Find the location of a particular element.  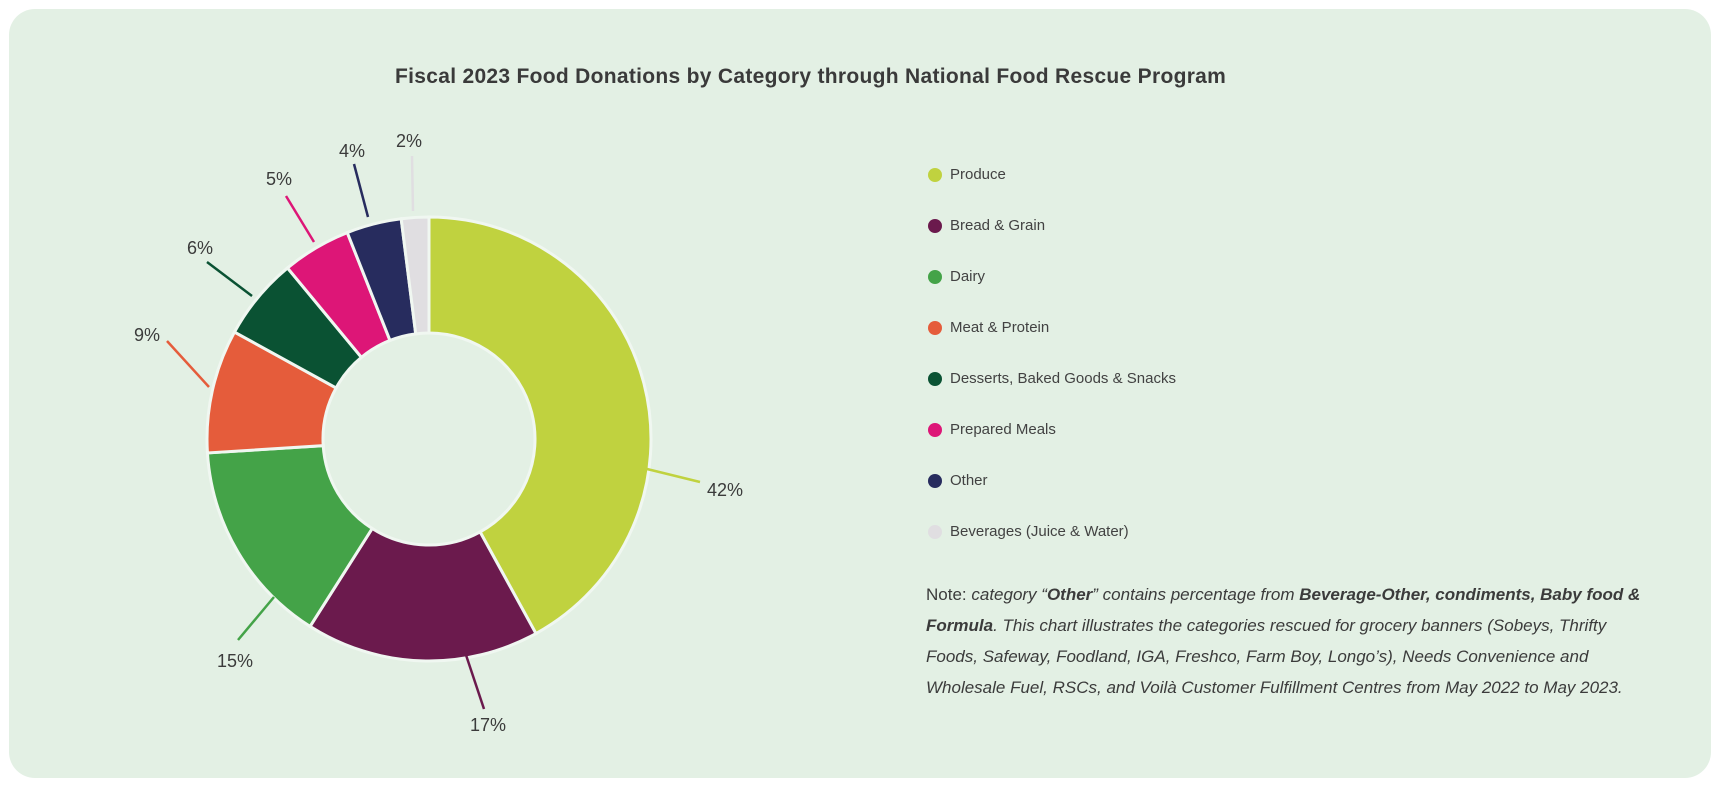

label-line-produce is located at coordinates (673, 475).